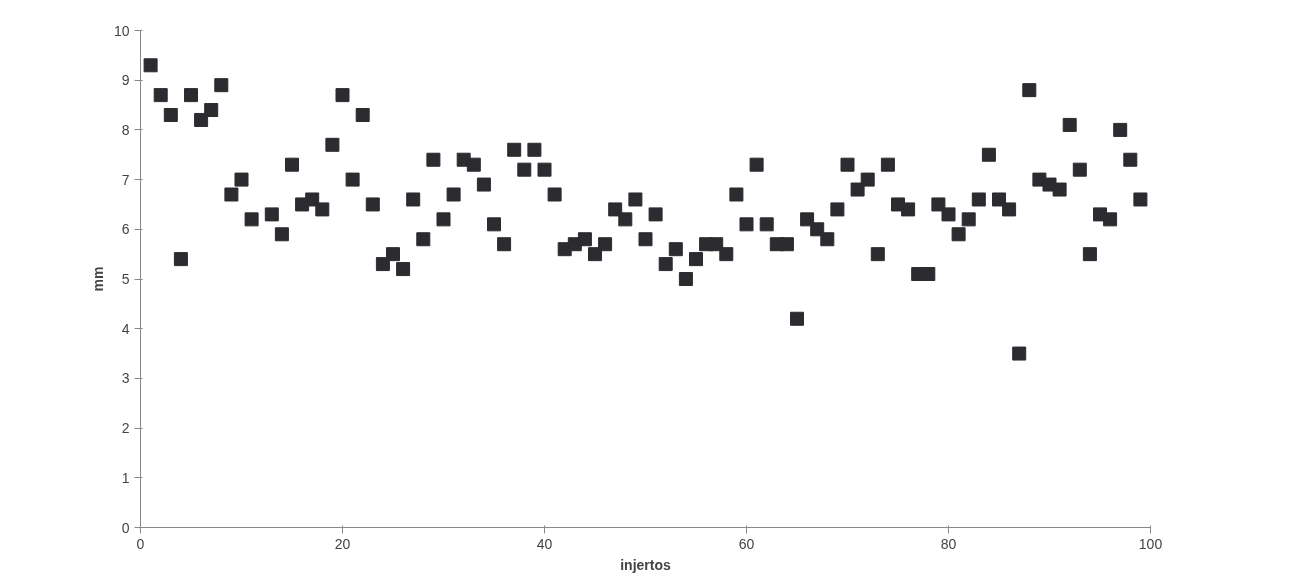 Image resolution: width=1297 pixels, height=583 pixels. Describe the element at coordinates (97, 279) in the screenshot. I see `y-axis-title: mm` at that location.